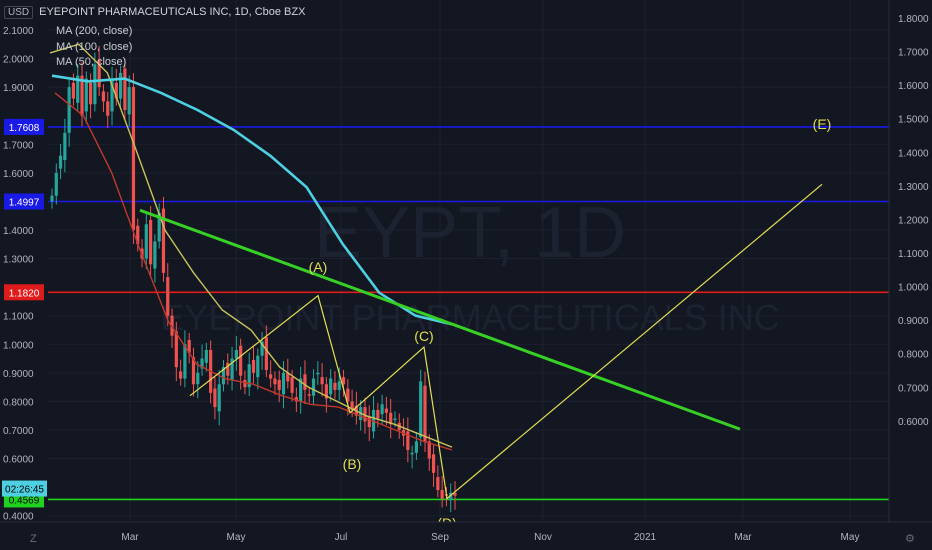  Describe the element at coordinates (24, 203) in the screenshot. I see `price-level-badge-label: 1.4997` at that location.